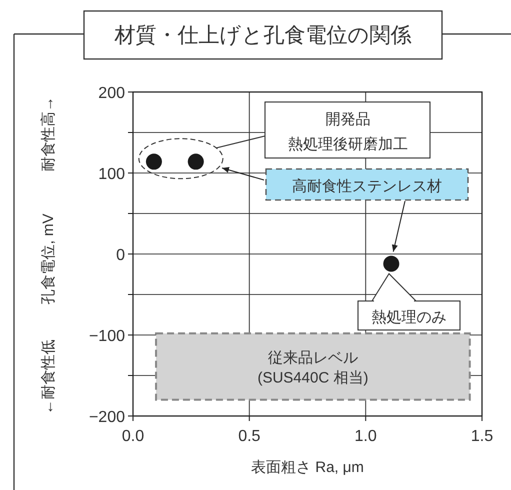  Describe the element at coordinates (112, 93) in the screenshot. I see `y-tick-label: 200` at that location.